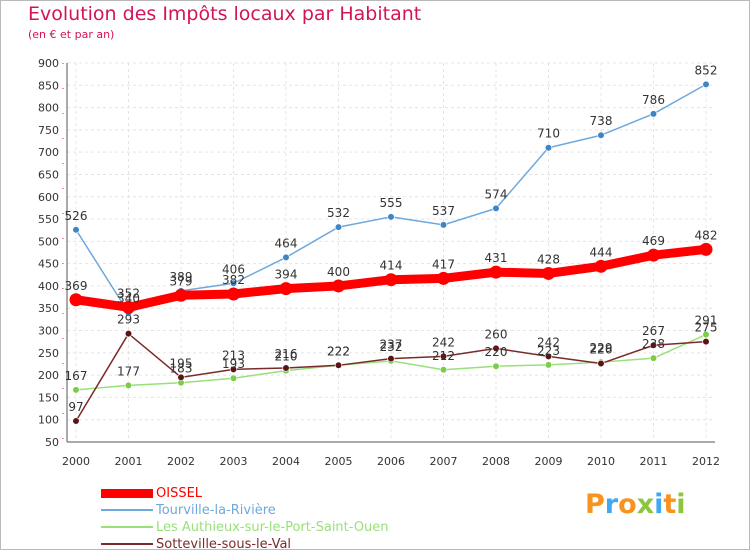 This screenshot has width=750, height=550. I want to click on data-label: 555, so click(391, 203).